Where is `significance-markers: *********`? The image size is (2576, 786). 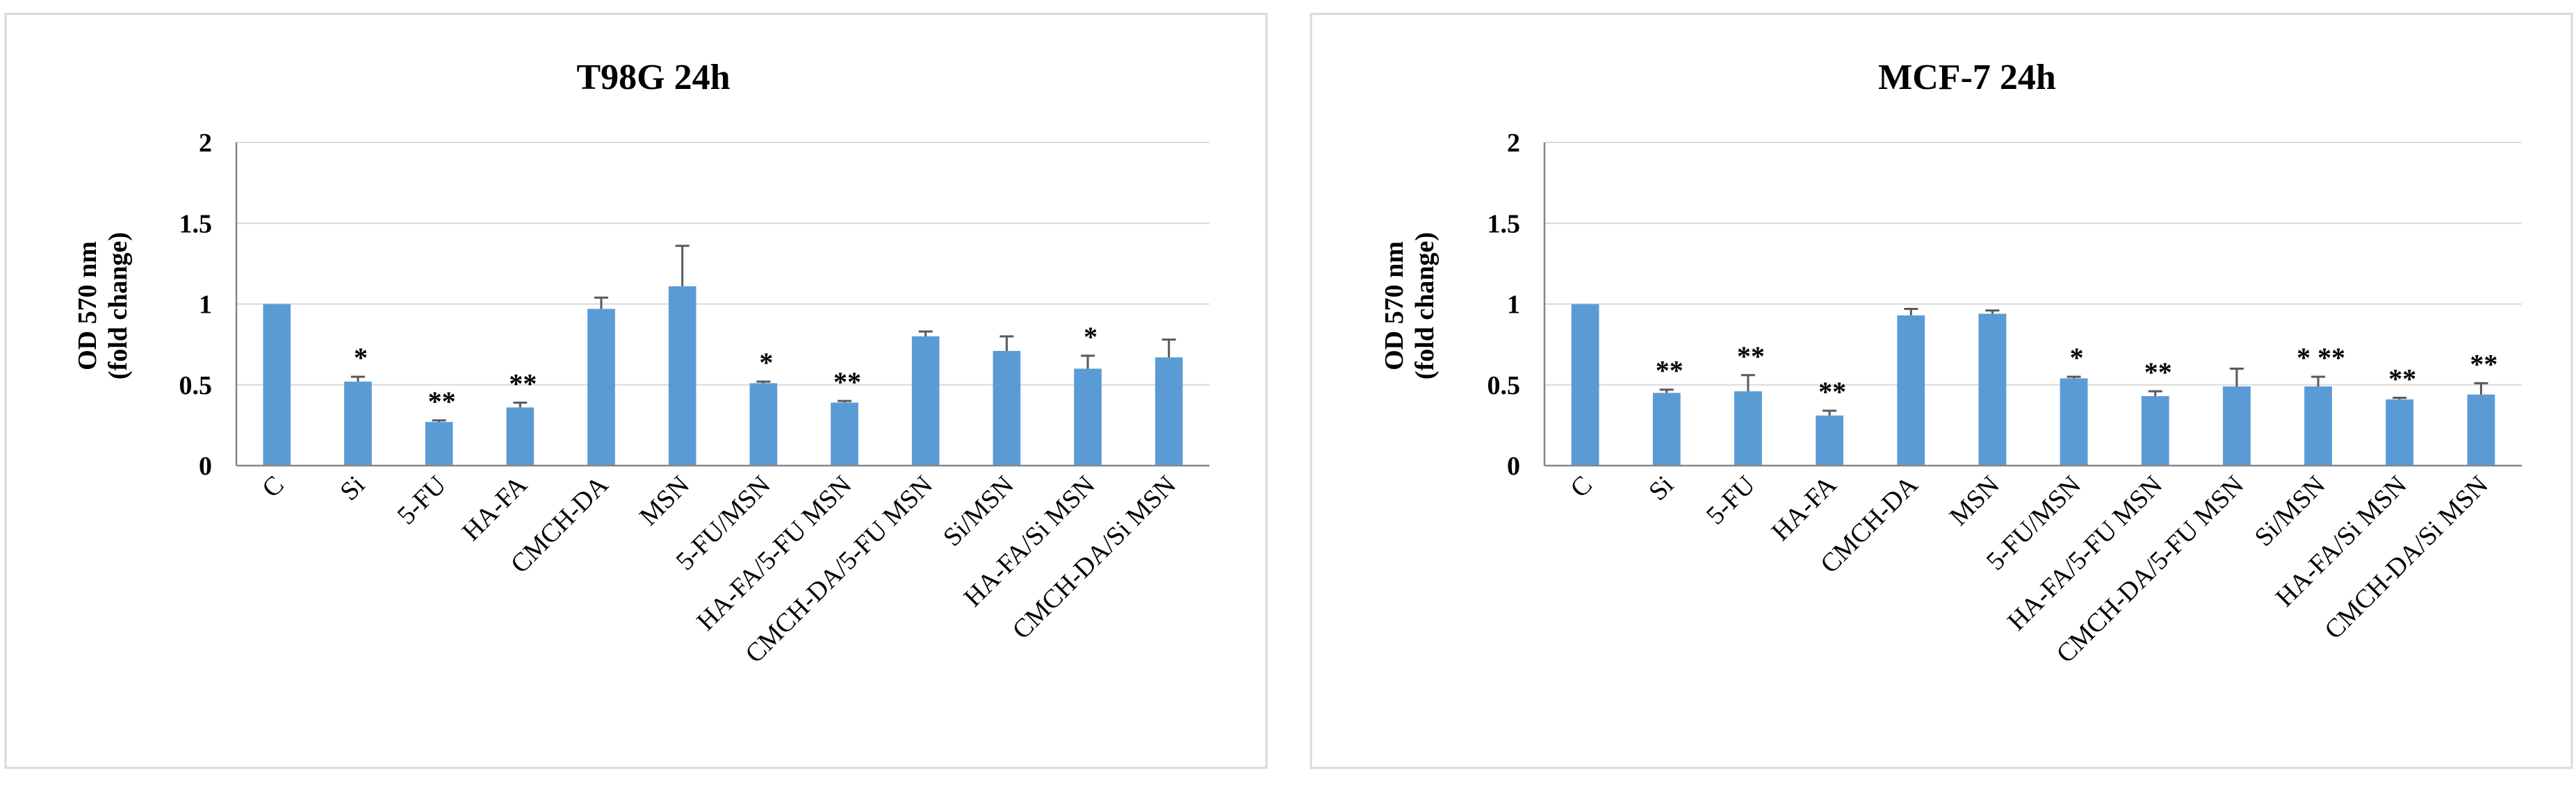 significance-markers: ********* is located at coordinates (726, 369).